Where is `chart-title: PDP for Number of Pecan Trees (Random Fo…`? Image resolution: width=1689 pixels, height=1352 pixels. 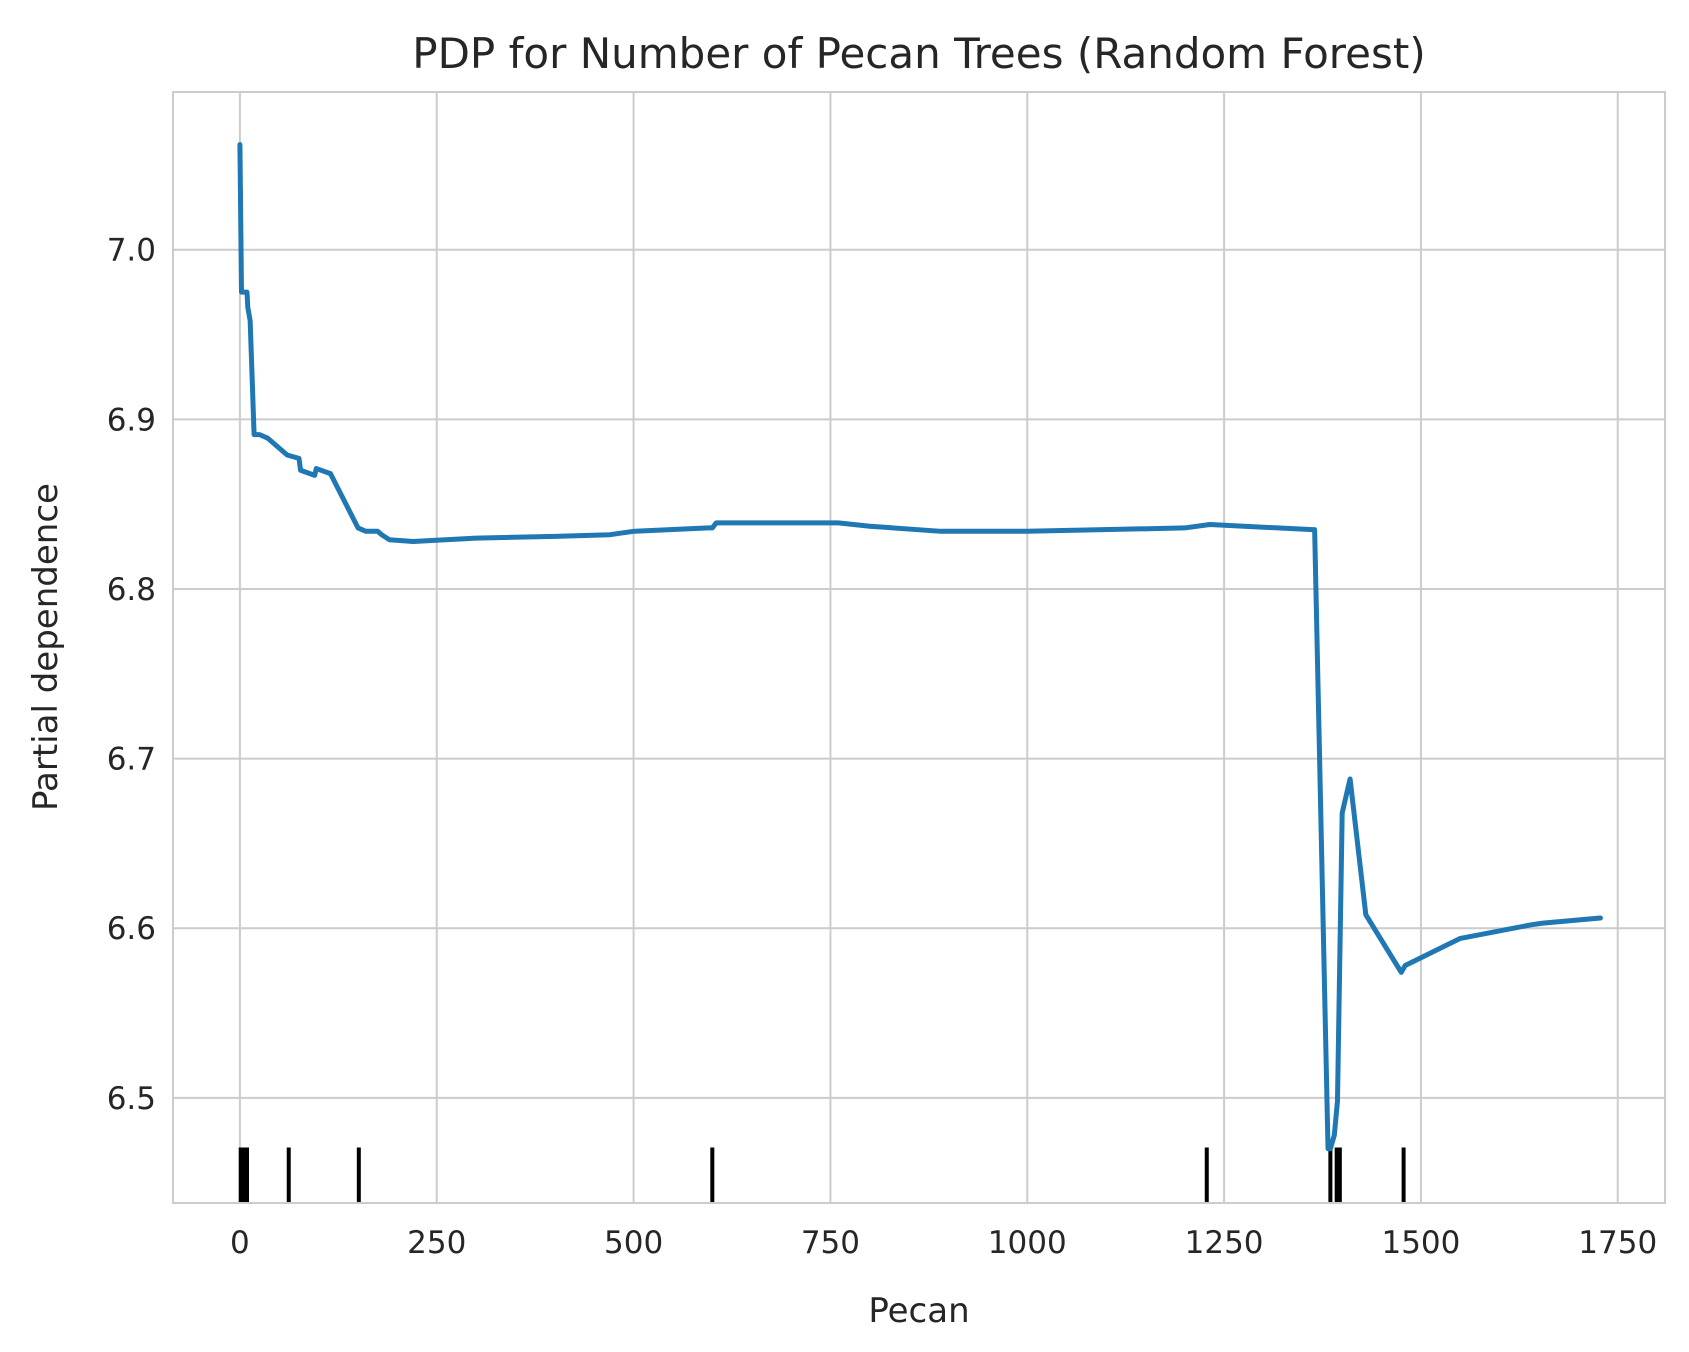 chart-title: PDP for Number of Pecan Trees (Random Fo… is located at coordinates (918, 53).